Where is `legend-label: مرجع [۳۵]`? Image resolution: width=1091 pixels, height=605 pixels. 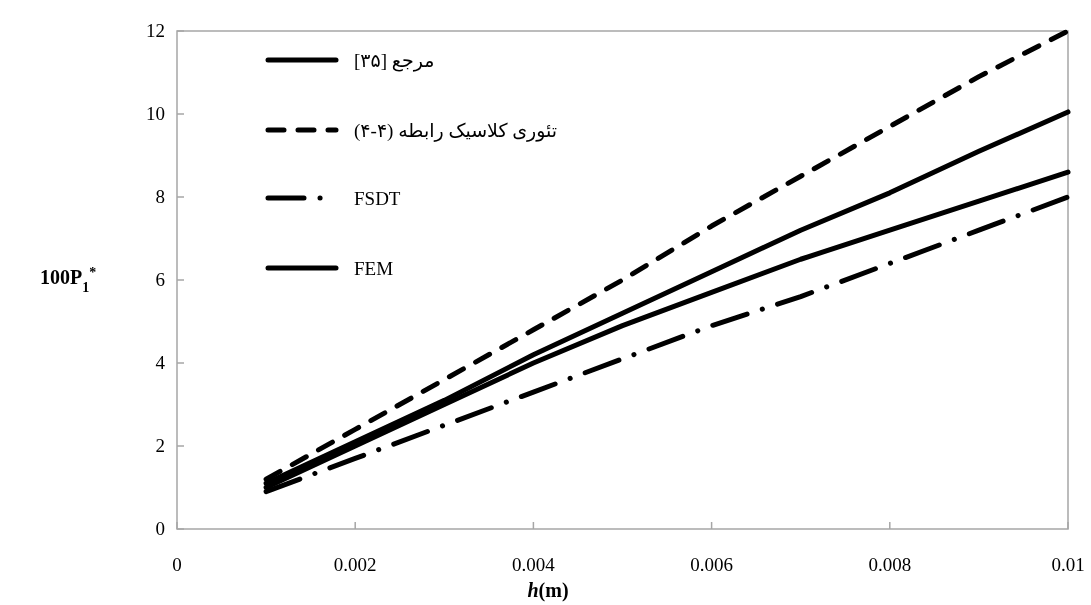
legend-label: مرجع [۳۵] is located at coordinates (394, 61).